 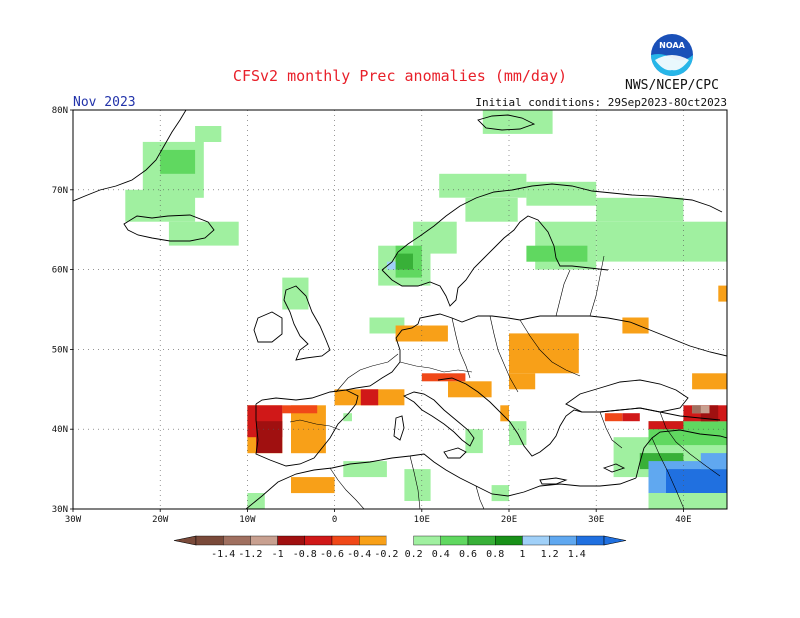 What do you see at coordinates (399, 428) in the screenshot?
I see `coast-sardinia` at bounding box center [399, 428].